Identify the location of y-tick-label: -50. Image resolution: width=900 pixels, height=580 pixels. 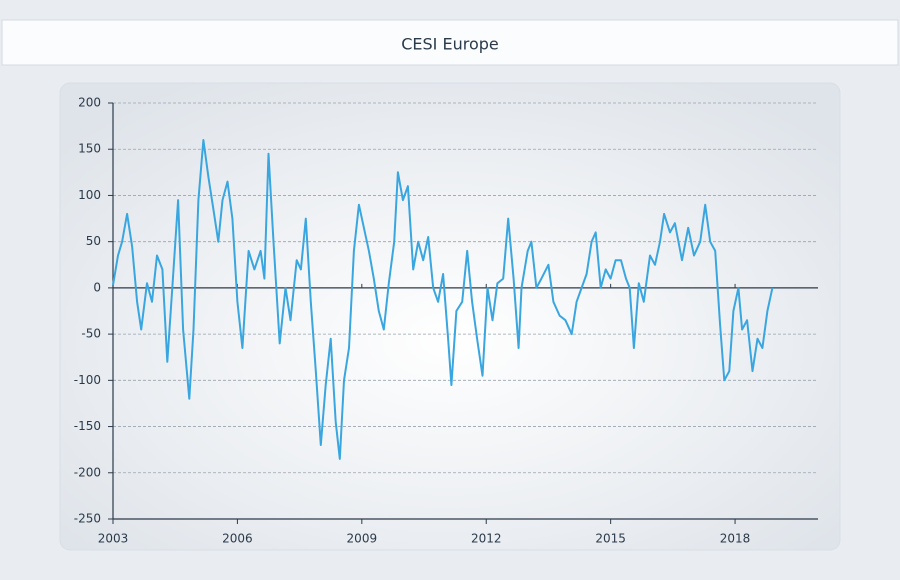
(91, 334).